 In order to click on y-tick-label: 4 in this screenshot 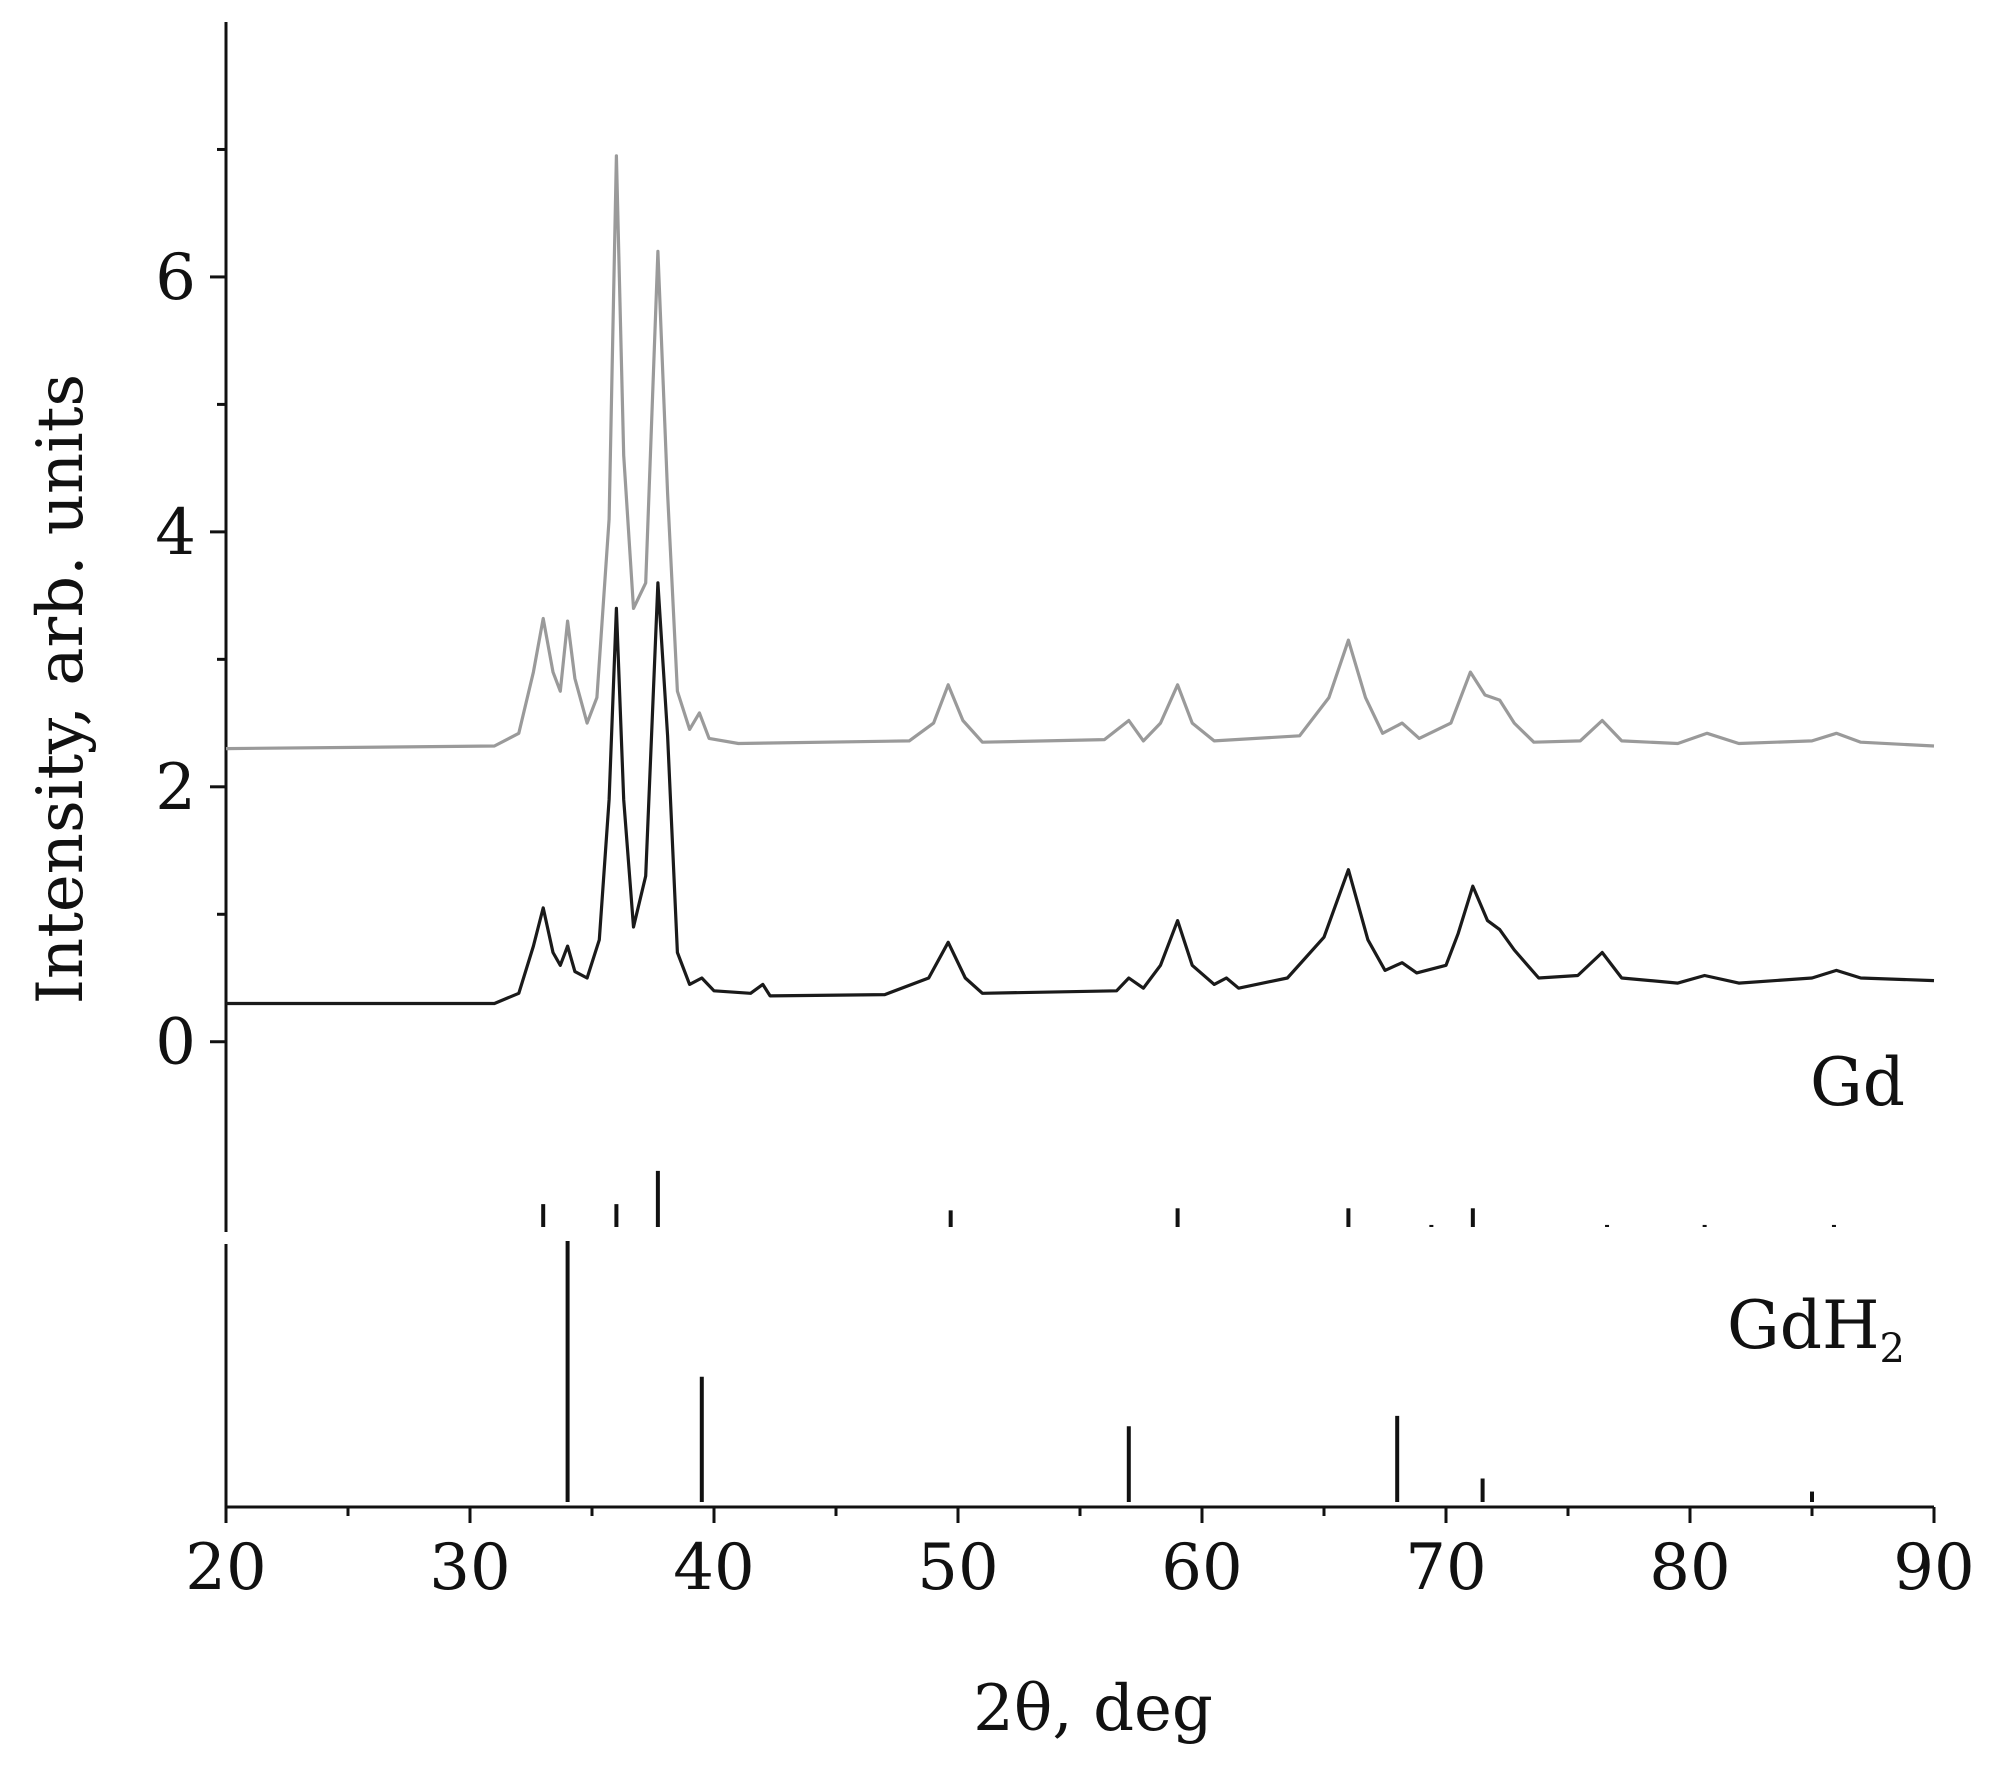, I will do `click(175, 533)`.